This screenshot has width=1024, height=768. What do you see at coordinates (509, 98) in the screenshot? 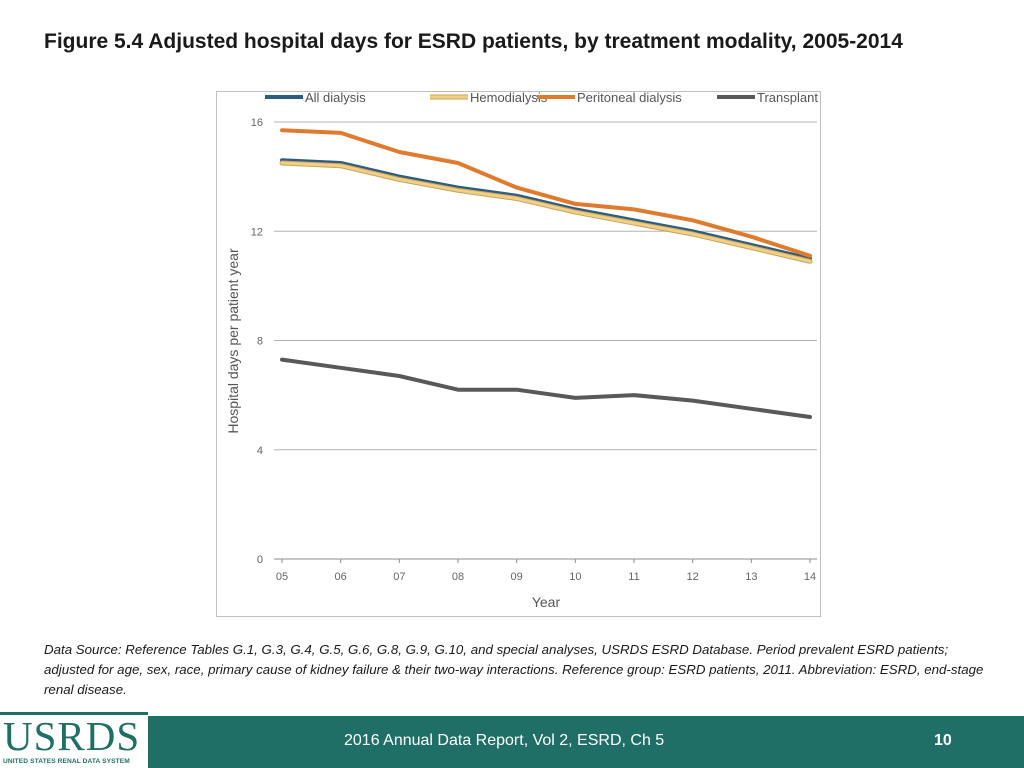
I see `legend-label-hemodialysis: Hemodialysis` at bounding box center [509, 98].